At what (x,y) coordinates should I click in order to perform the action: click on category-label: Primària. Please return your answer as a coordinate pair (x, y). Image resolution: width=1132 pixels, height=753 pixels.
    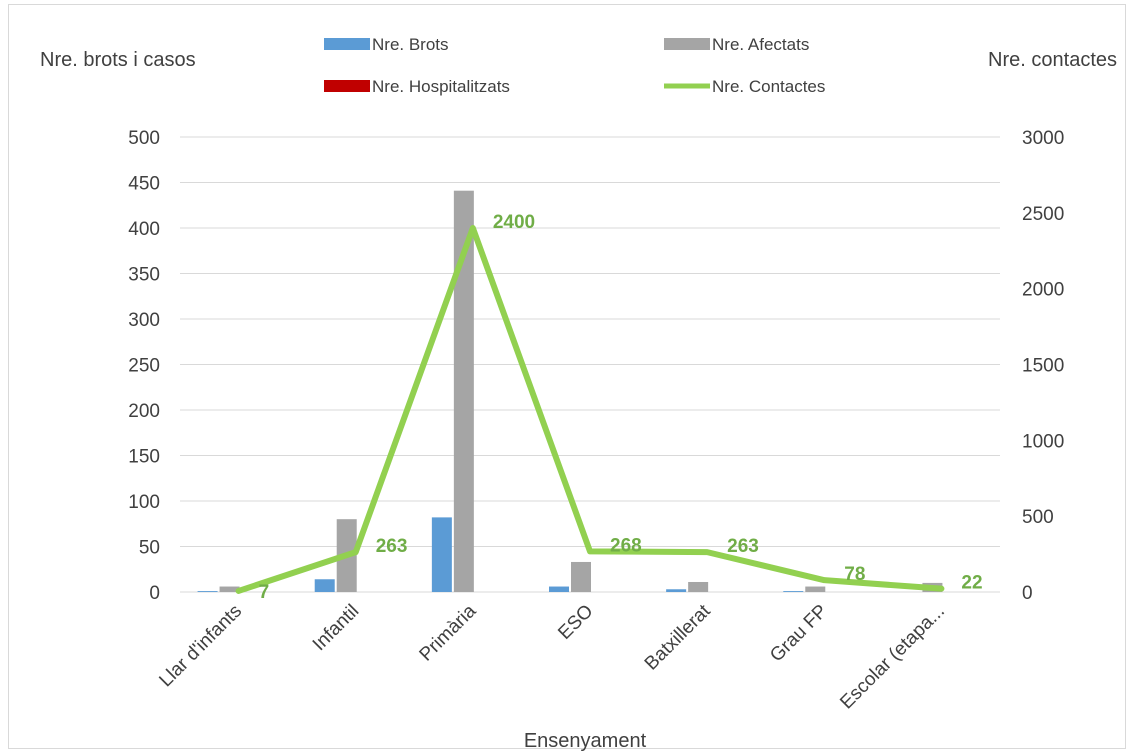
    Looking at the image, I should click on (448, 632).